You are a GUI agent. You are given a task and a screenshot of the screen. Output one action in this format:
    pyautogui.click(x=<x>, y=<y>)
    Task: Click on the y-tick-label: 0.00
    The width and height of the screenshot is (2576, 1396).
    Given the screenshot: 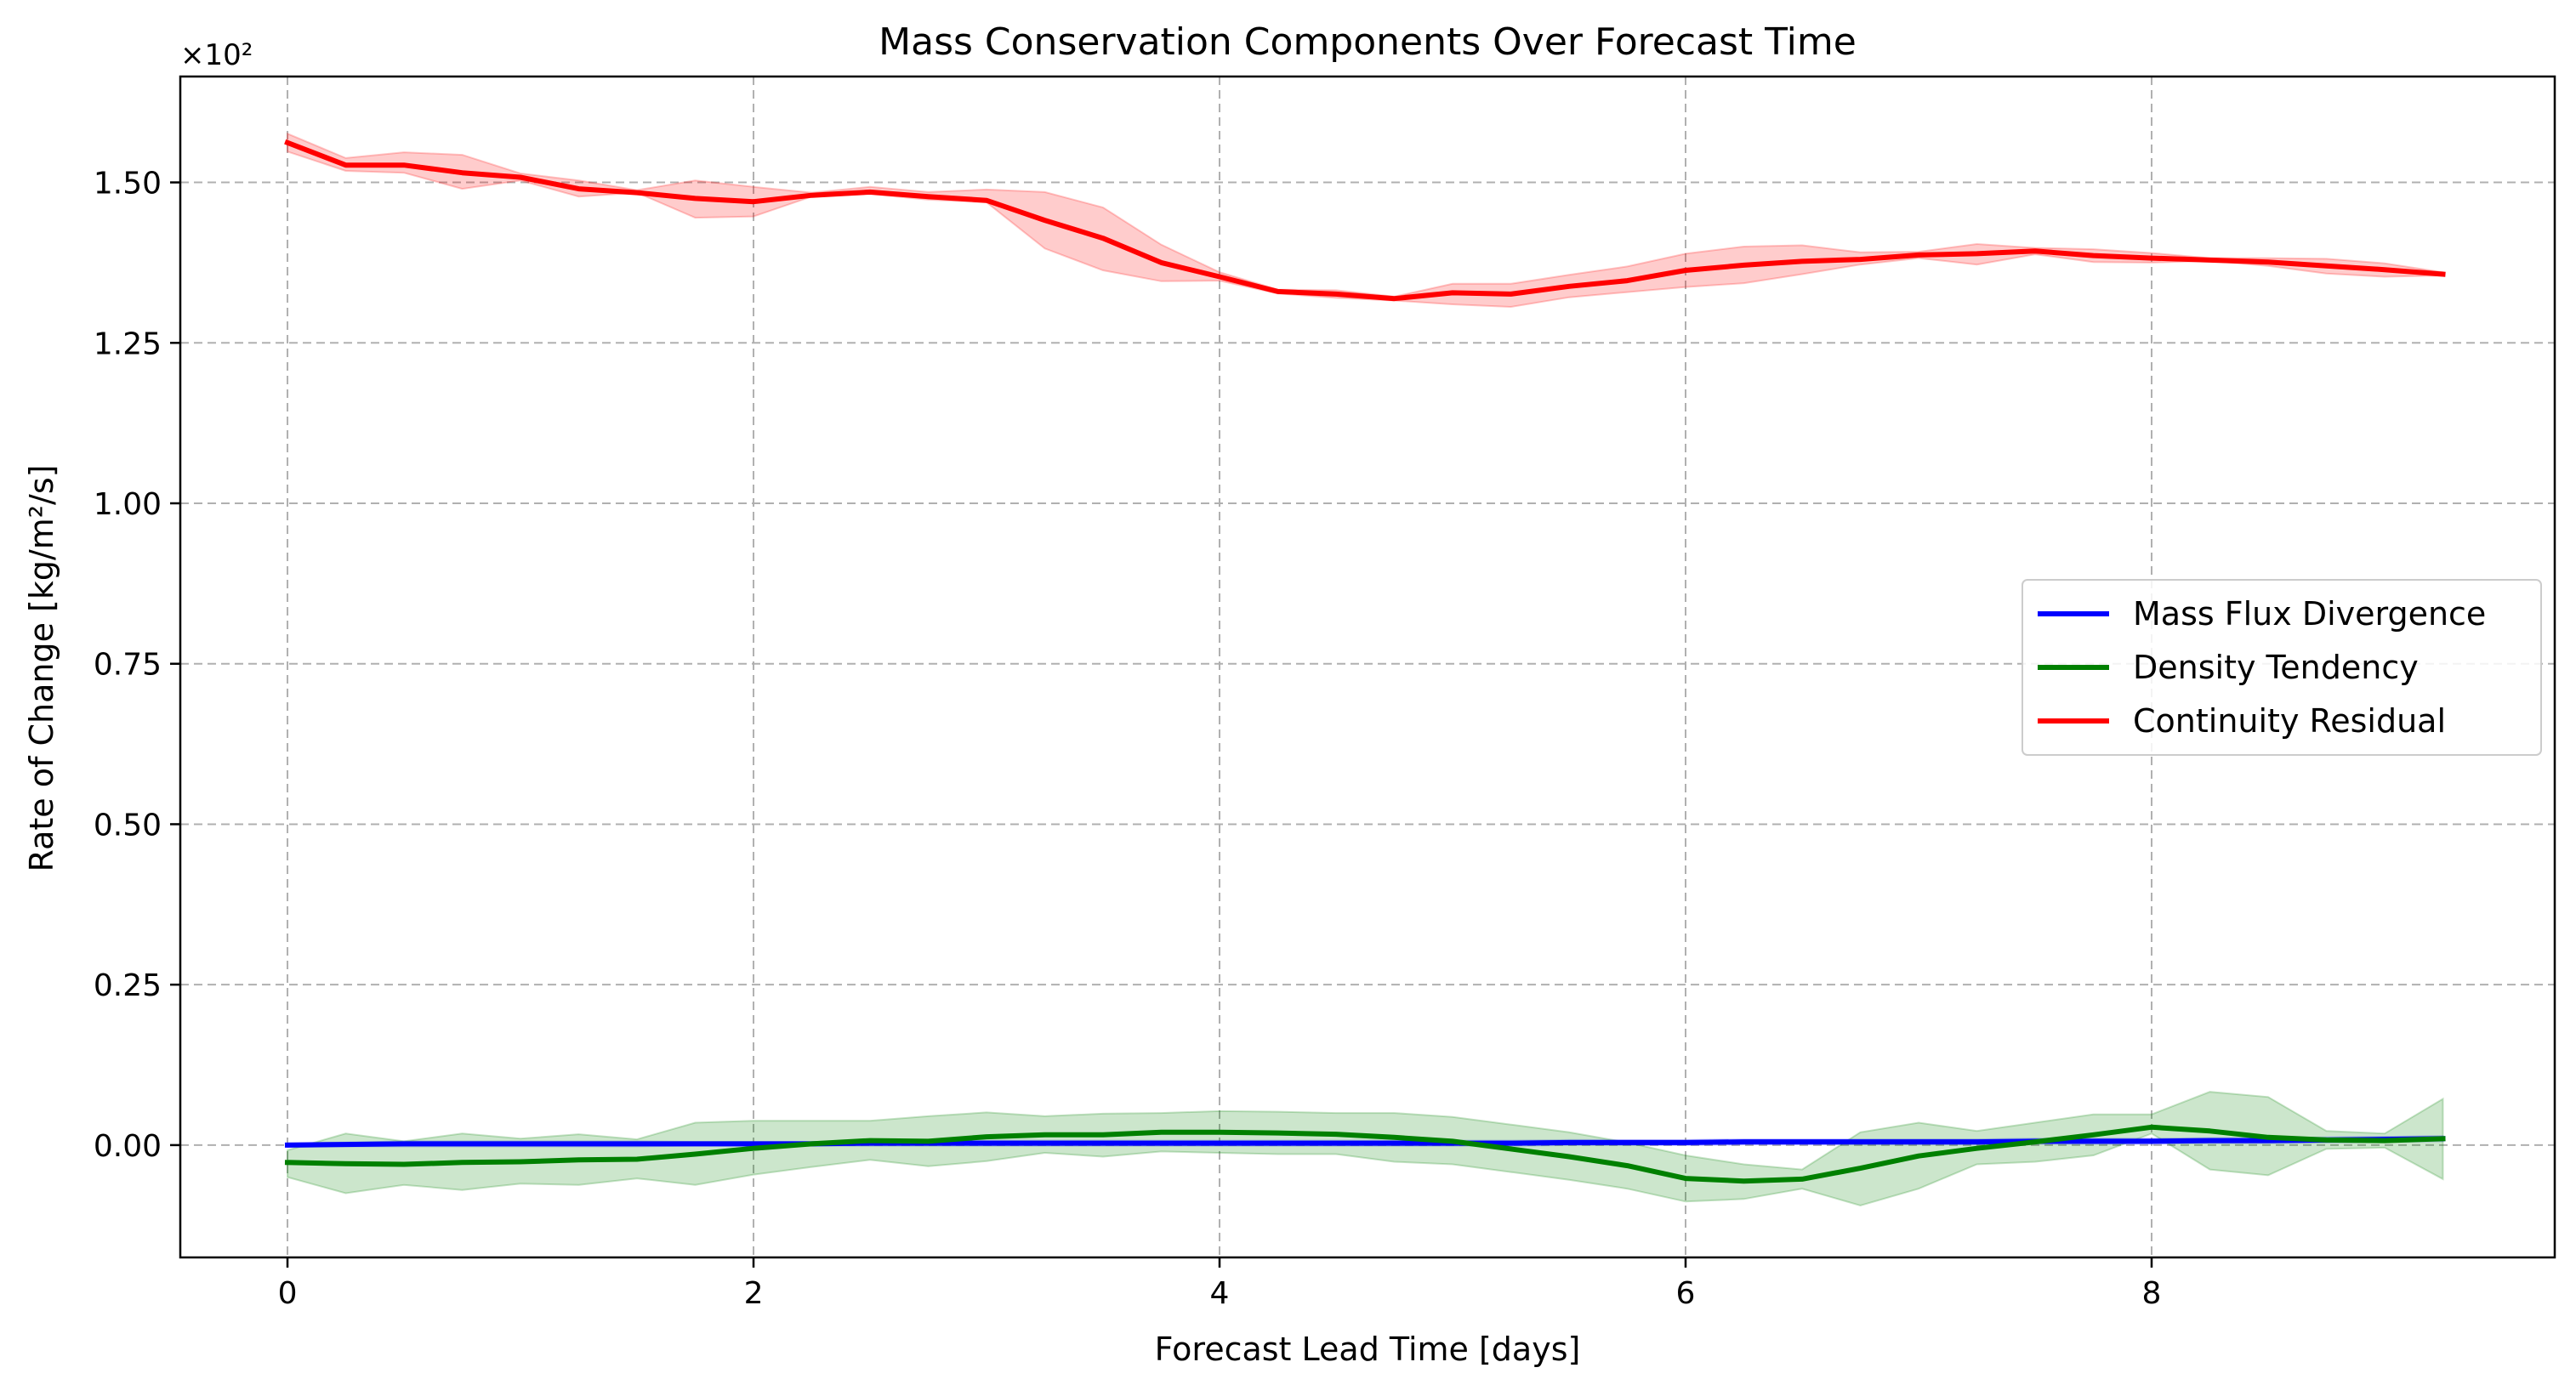 What is the action you would take?
    pyautogui.click(x=128, y=1146)
    